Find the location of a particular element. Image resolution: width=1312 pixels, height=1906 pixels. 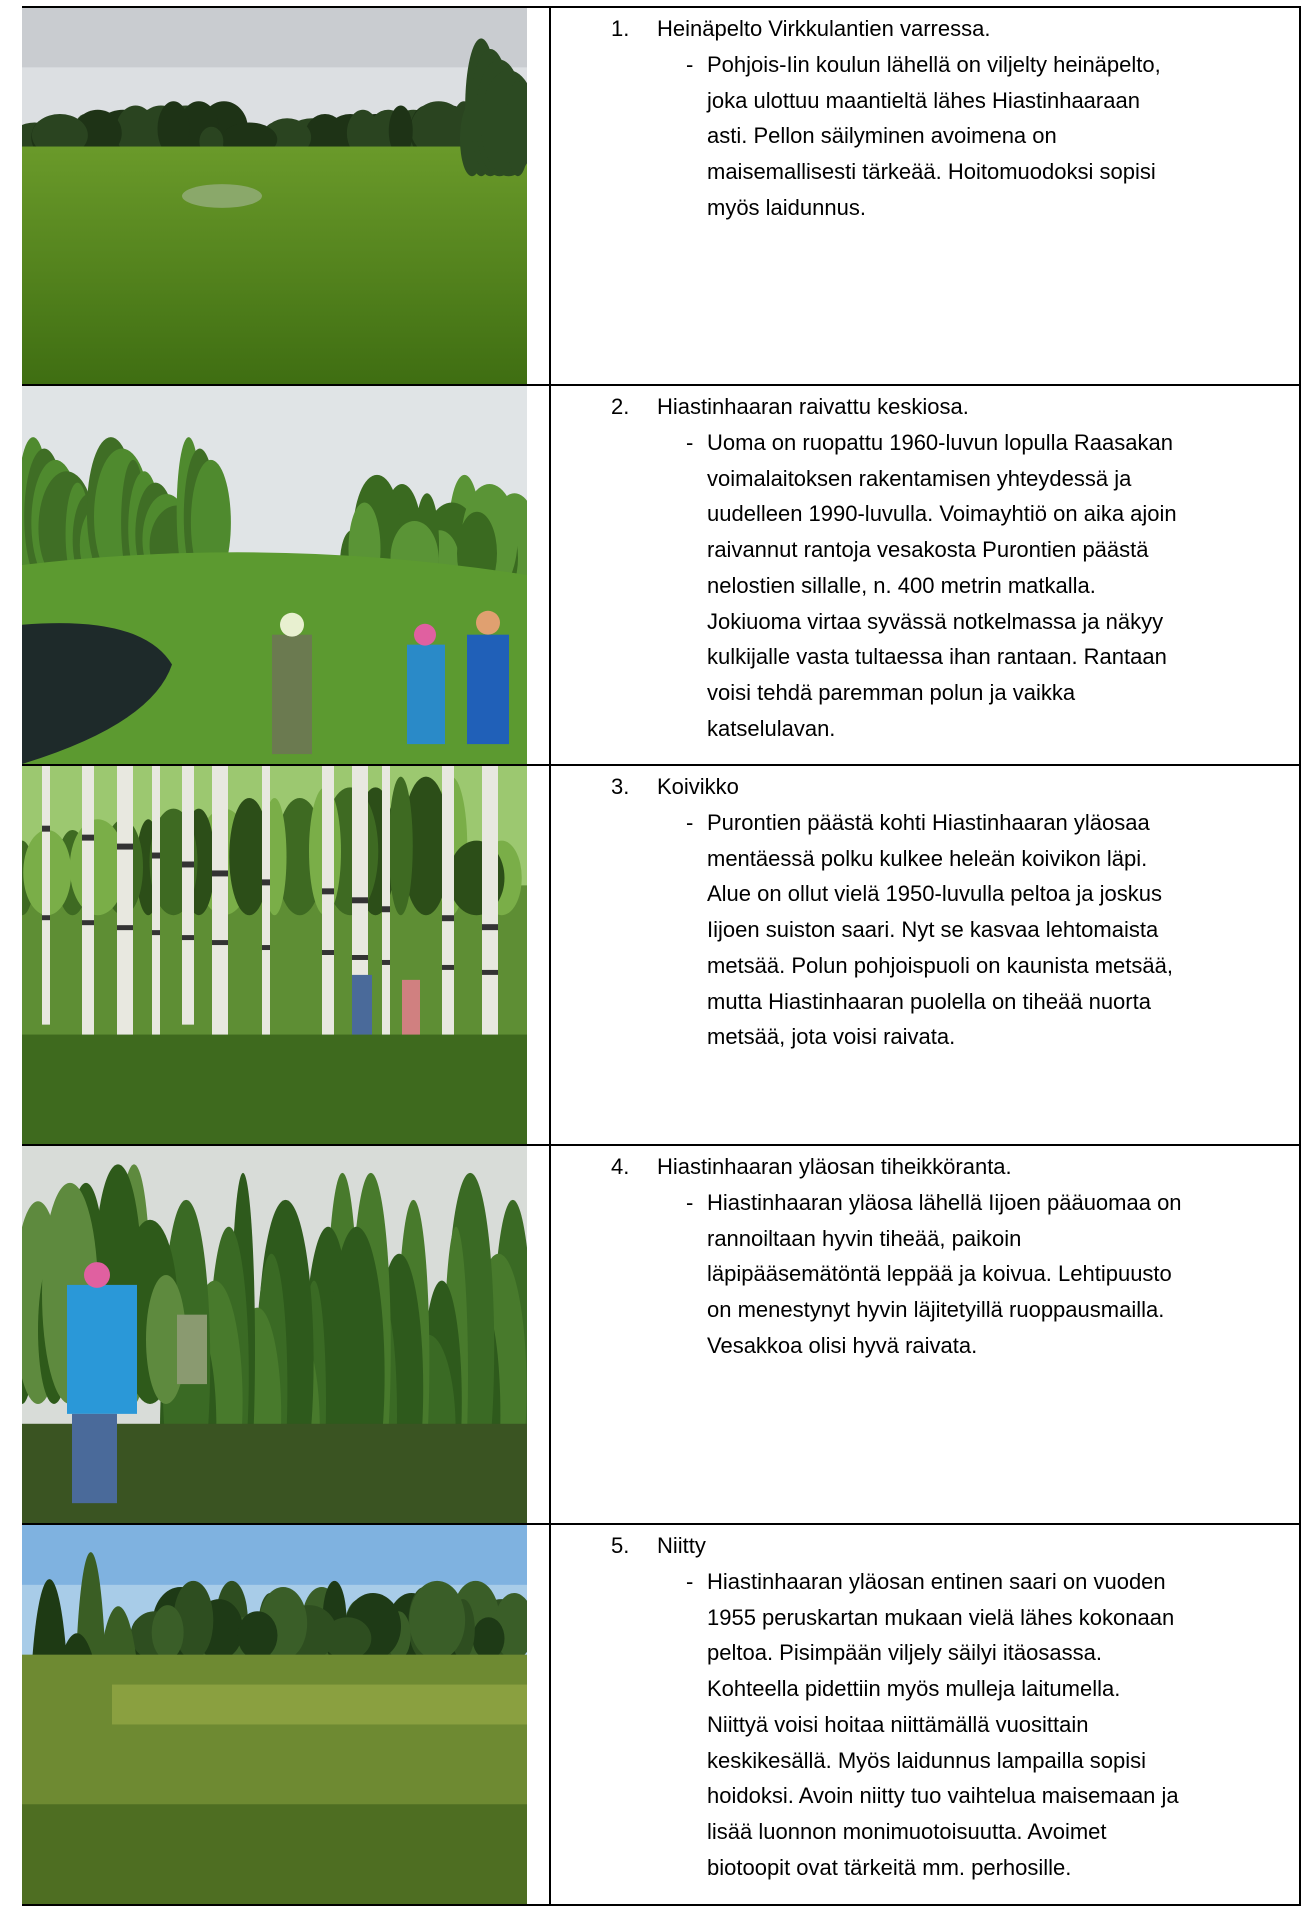

item-number: 5. is located at coordinates (620, 1545).